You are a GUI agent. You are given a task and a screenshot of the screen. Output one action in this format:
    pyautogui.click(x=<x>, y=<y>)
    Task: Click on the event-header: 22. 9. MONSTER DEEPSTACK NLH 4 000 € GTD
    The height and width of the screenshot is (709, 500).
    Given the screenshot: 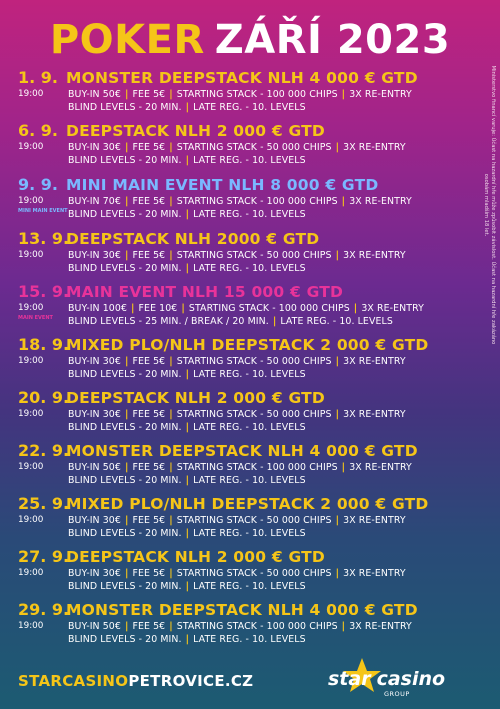 What is the action you would take?
    pyautogui.click(x=248, y=450)
    